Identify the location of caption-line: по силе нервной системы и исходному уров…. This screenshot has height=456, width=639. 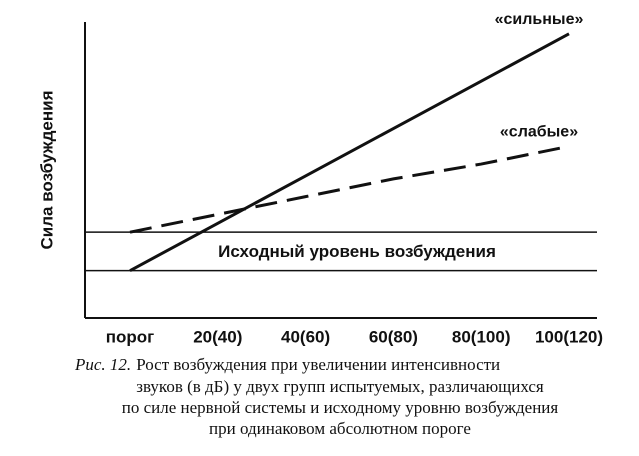
(340, 407).